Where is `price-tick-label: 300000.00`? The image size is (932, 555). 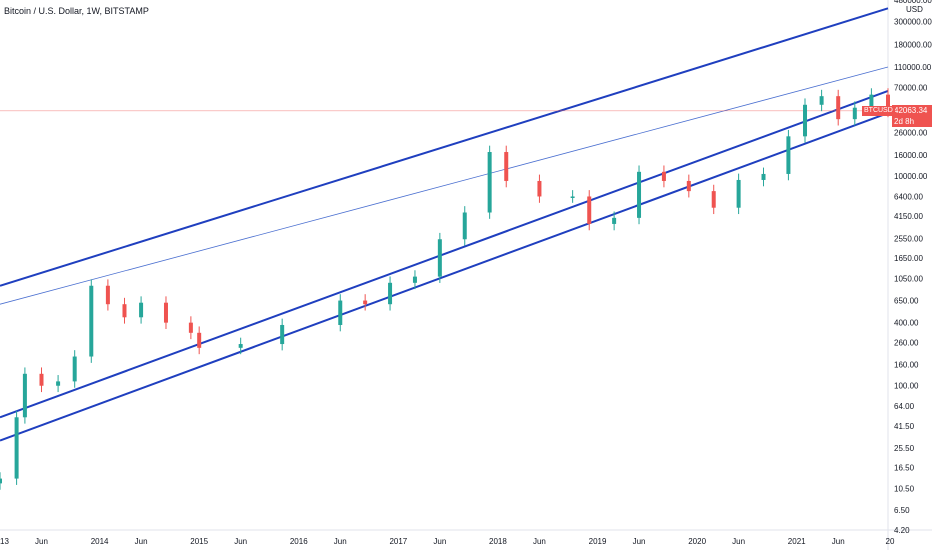
price-tick-label: 300000.00 is located at coordinates (913, 21).